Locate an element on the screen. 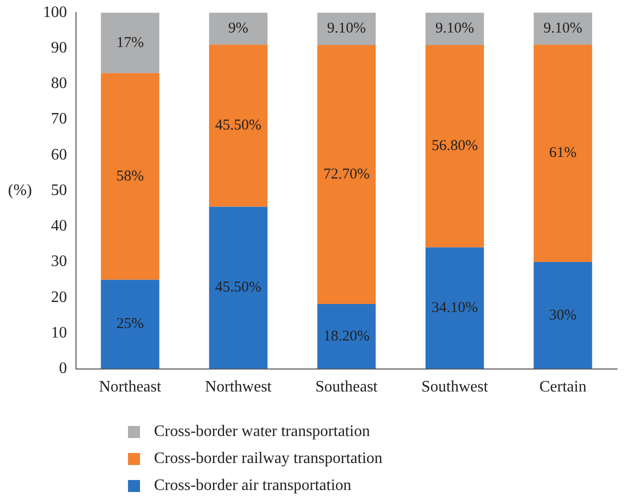 The height and width of the screenshot is (498, 627). y-tick-label: 70 is located at coordinates (59, 119).